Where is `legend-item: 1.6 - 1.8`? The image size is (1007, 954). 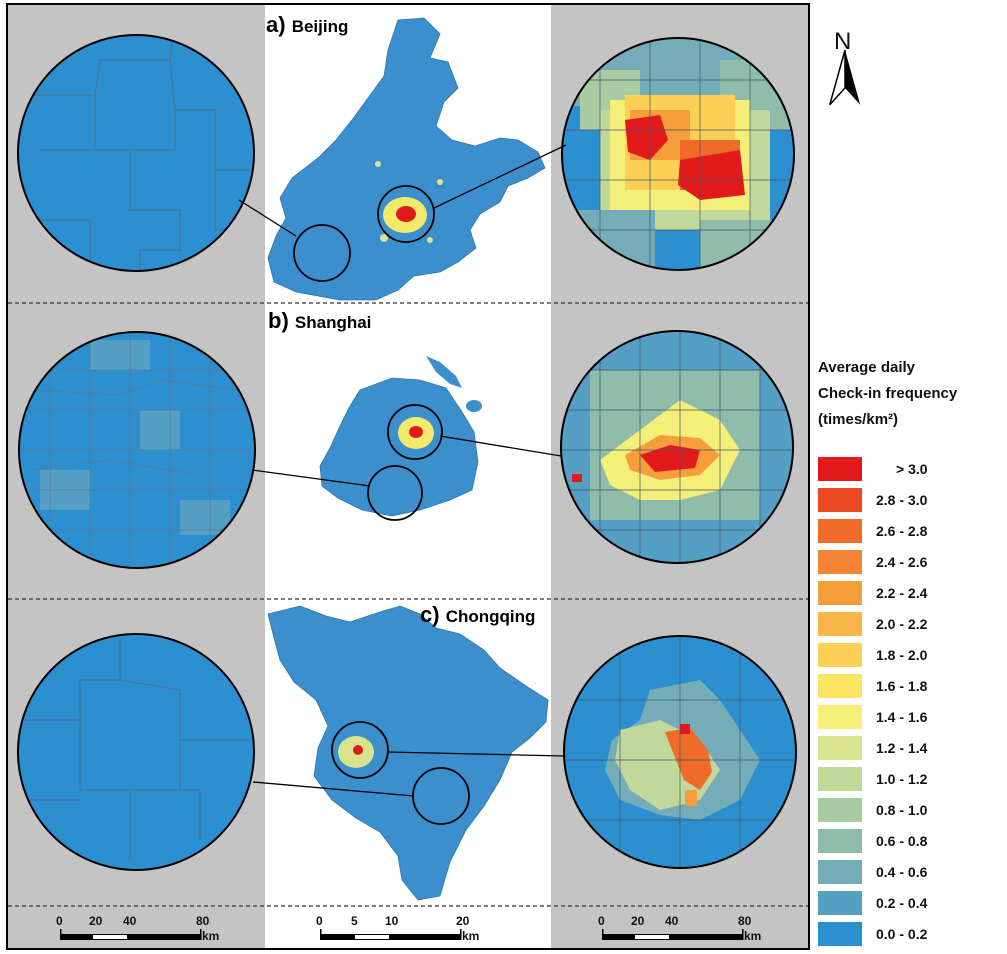
legend-item: 1.6 - 1.8 is located at coordinates (910, 685).